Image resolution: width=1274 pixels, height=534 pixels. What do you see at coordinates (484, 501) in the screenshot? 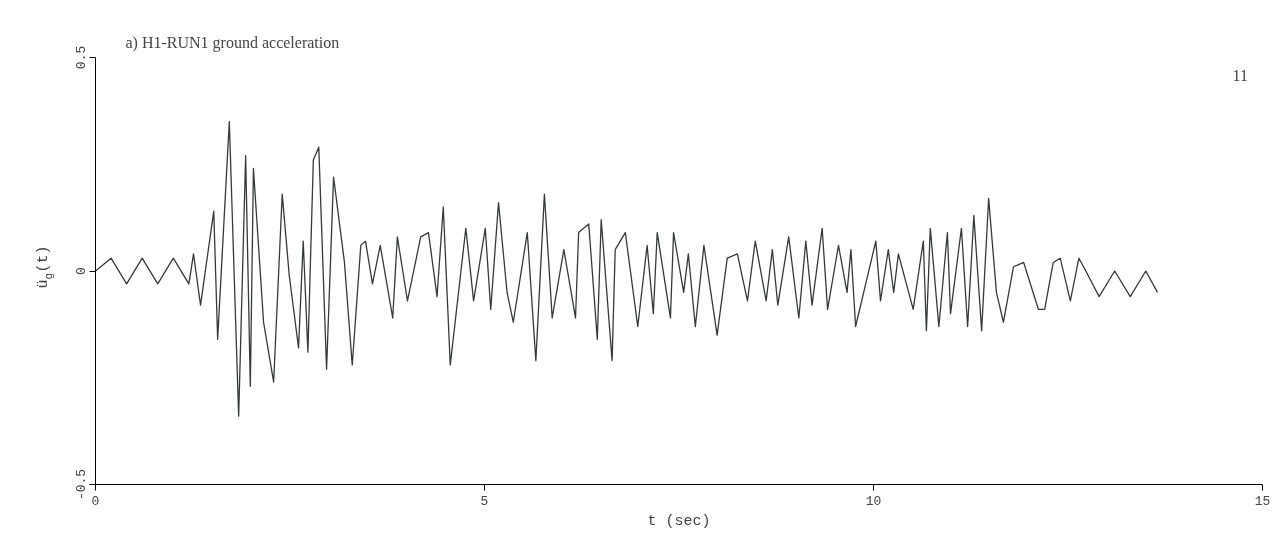
I see `x-tick-label: 5` at bounding box center [484, 501].